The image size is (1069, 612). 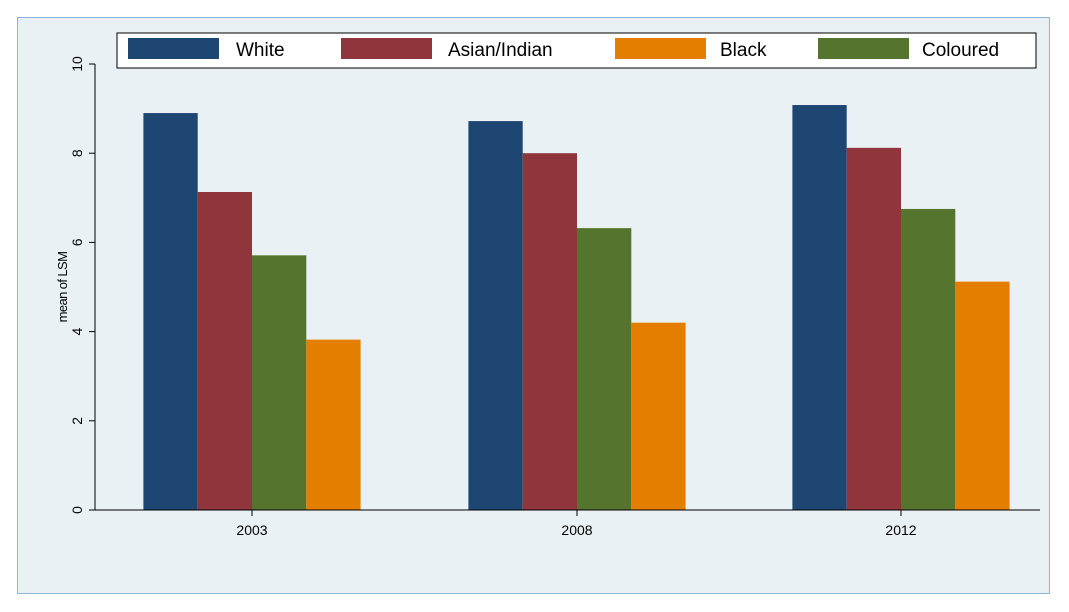 I want to click on y-tick-label: 8, so click(x=77, y=153).